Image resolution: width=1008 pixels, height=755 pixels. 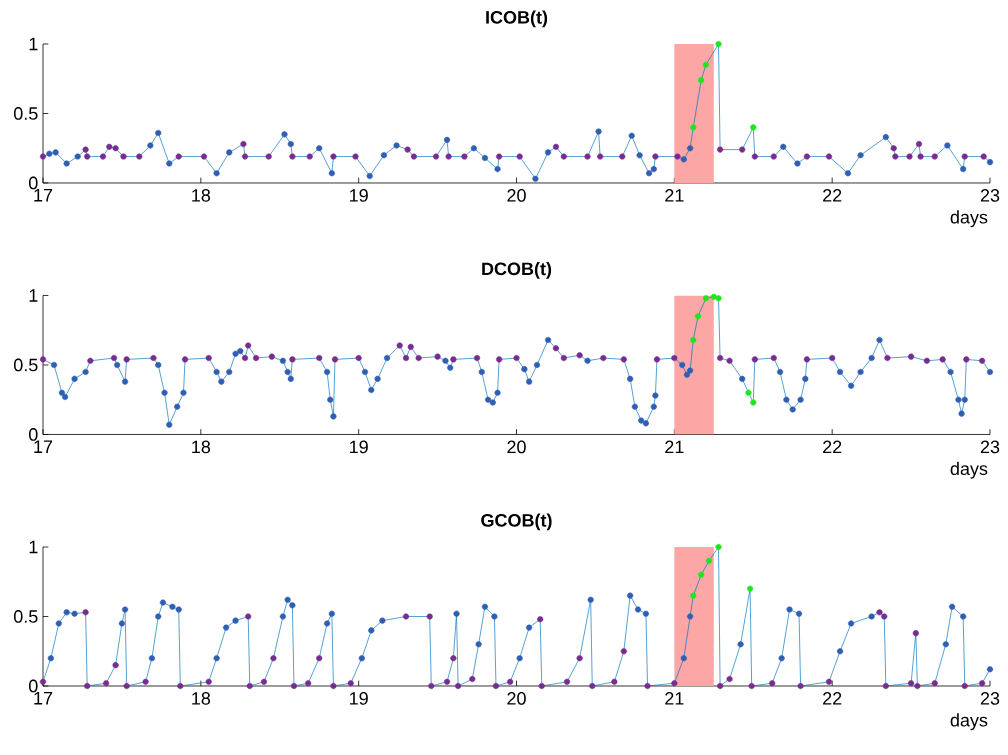 I want to click on chart-title: GCOB(t), so click(x=516, y=522).